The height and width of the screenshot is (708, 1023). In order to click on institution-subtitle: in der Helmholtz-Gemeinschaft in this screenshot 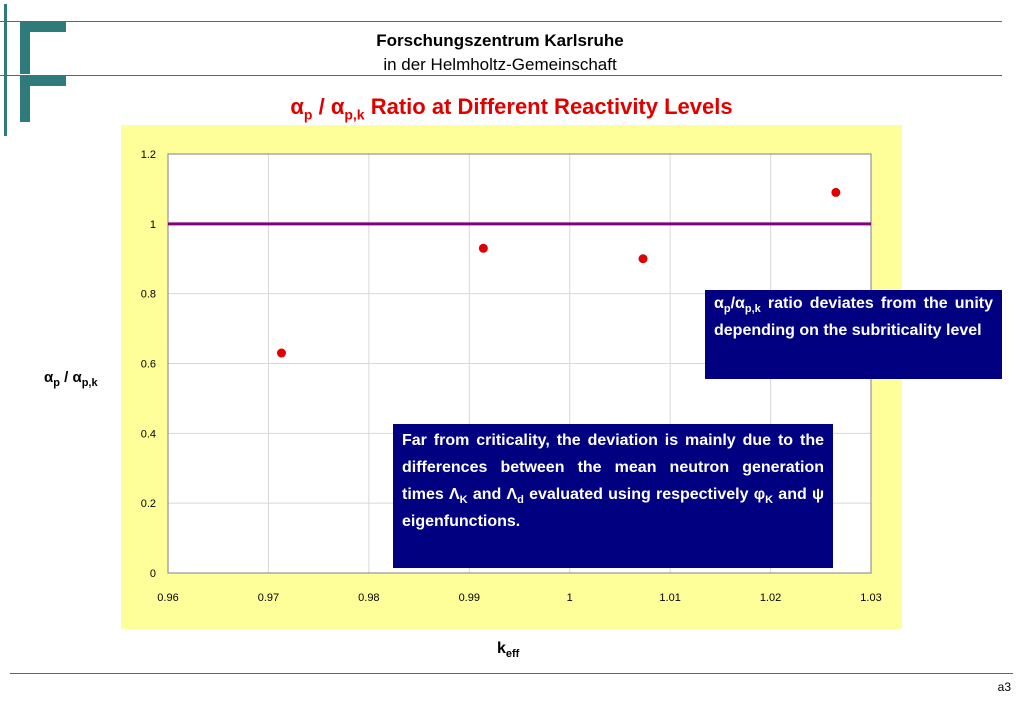, I will do `click(500, 64)`.